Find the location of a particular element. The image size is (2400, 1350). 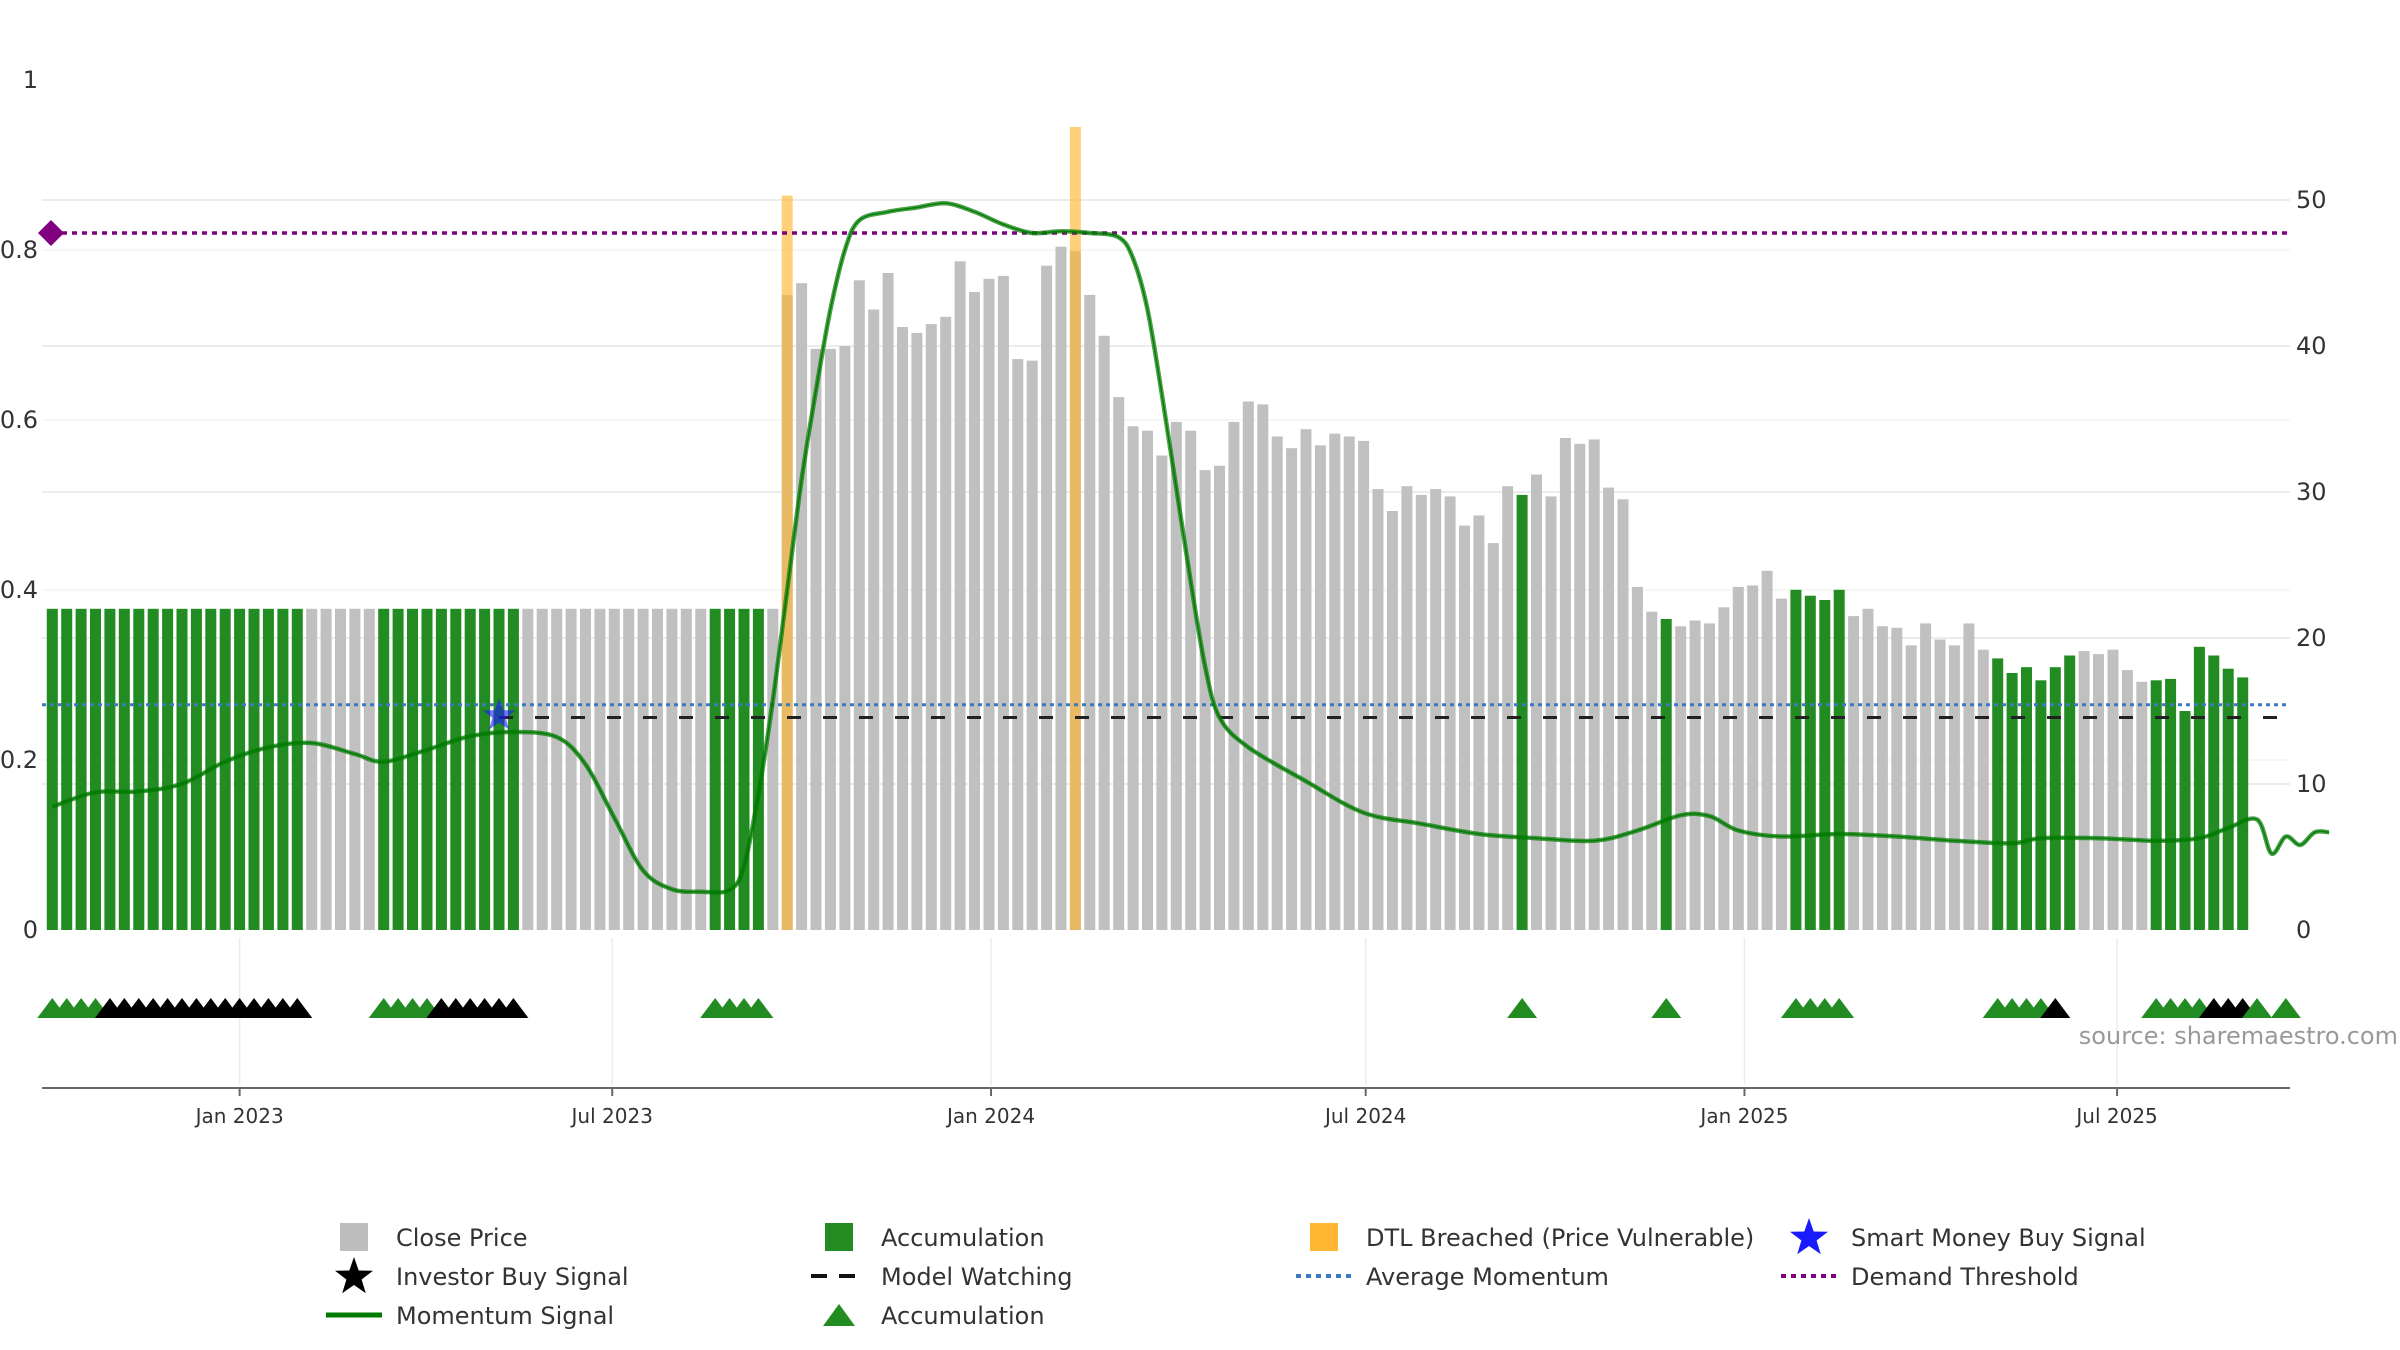

legend-item-demand: Demand Threshold is located at coordinates (1930, 1277).